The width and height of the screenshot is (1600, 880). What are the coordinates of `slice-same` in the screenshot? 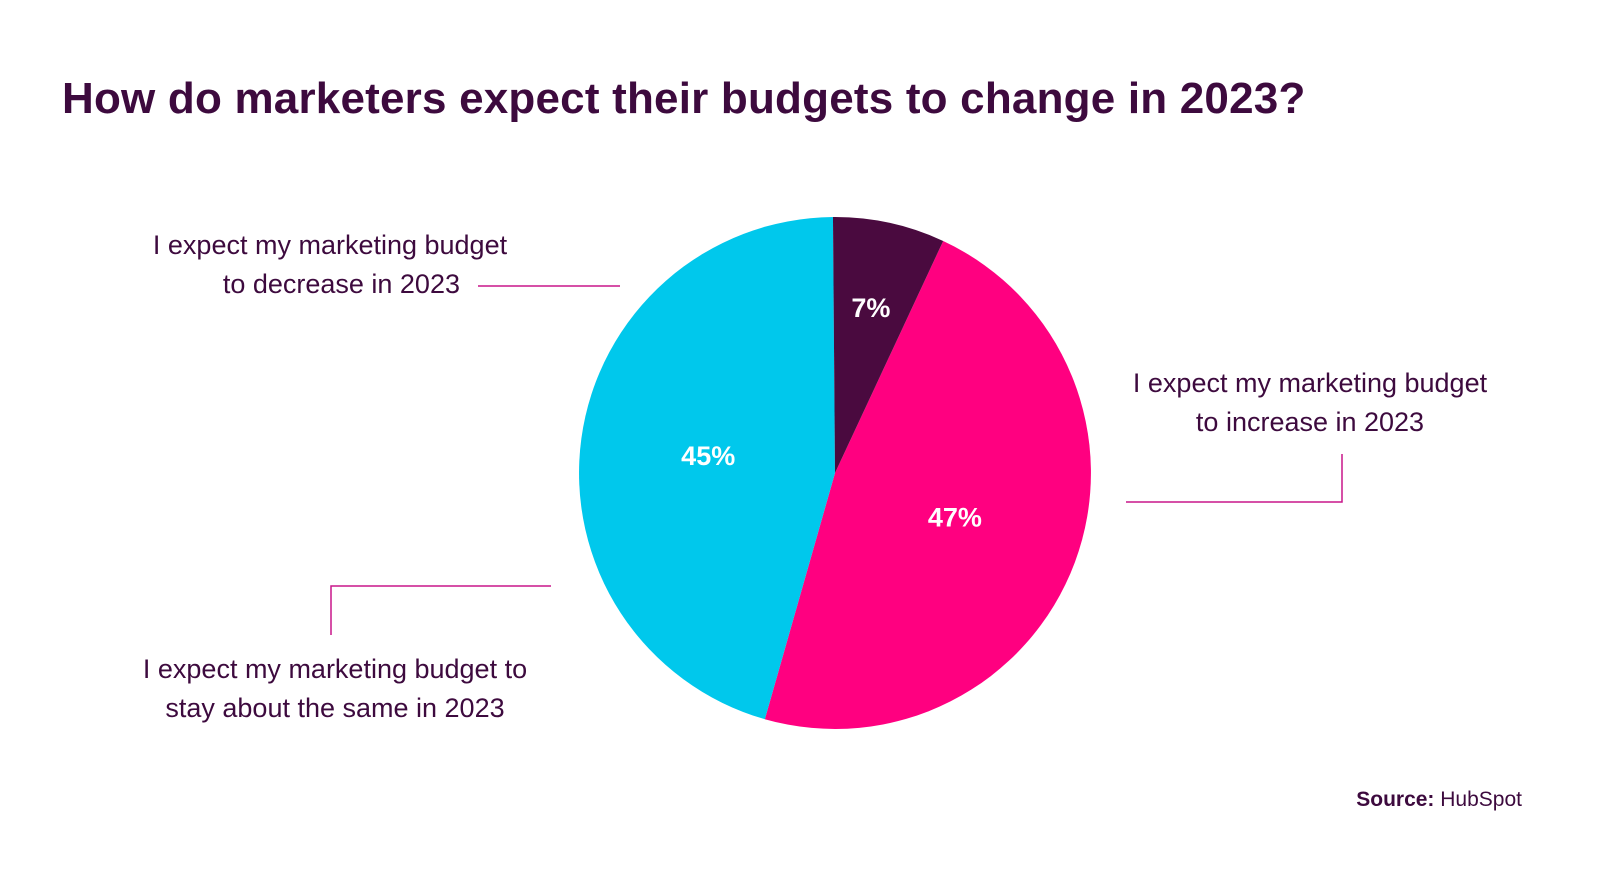 It's located at (707, 468).